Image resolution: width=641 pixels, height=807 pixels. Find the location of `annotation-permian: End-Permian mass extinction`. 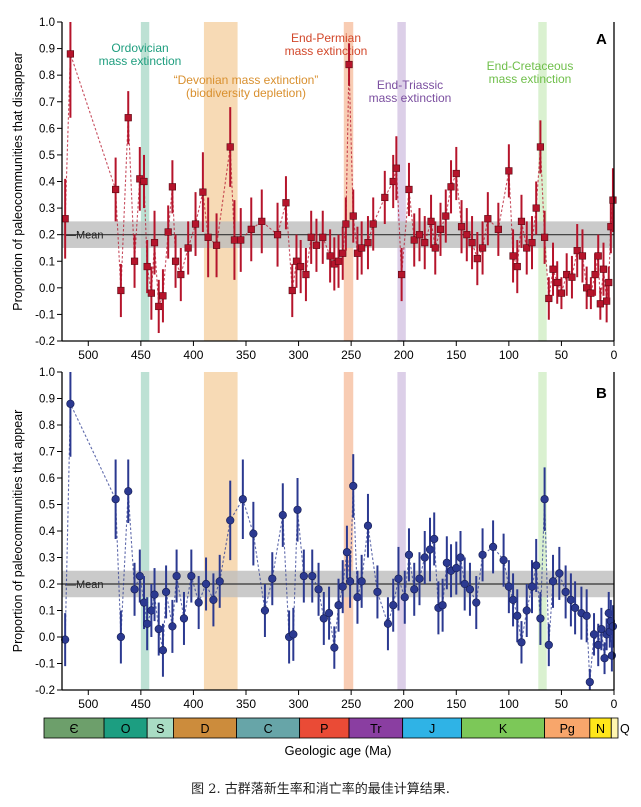

annotation-permian: End-Permian mass extinction is located at coordinates (326, 44).